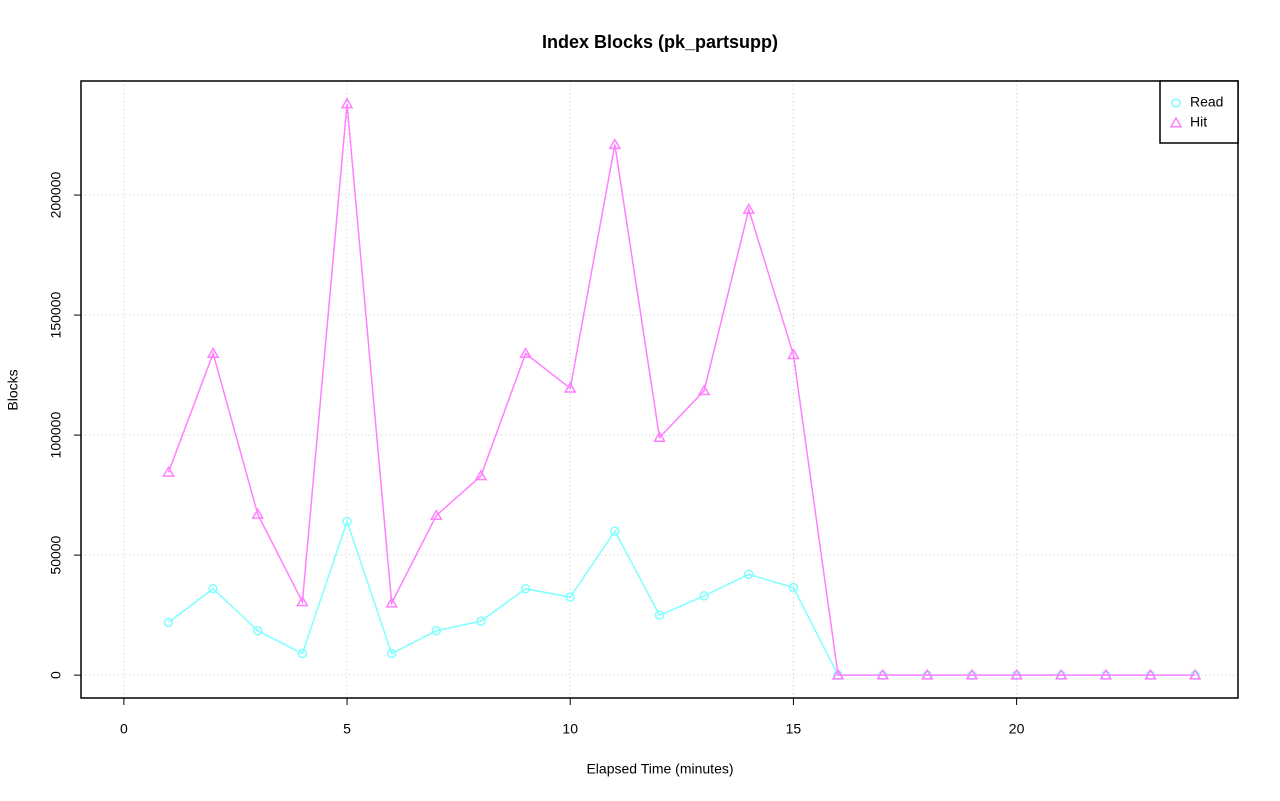  Describe the element at coordinates (56, 315) in the screenshot. I see `y-tick-label: 150000` at that location.